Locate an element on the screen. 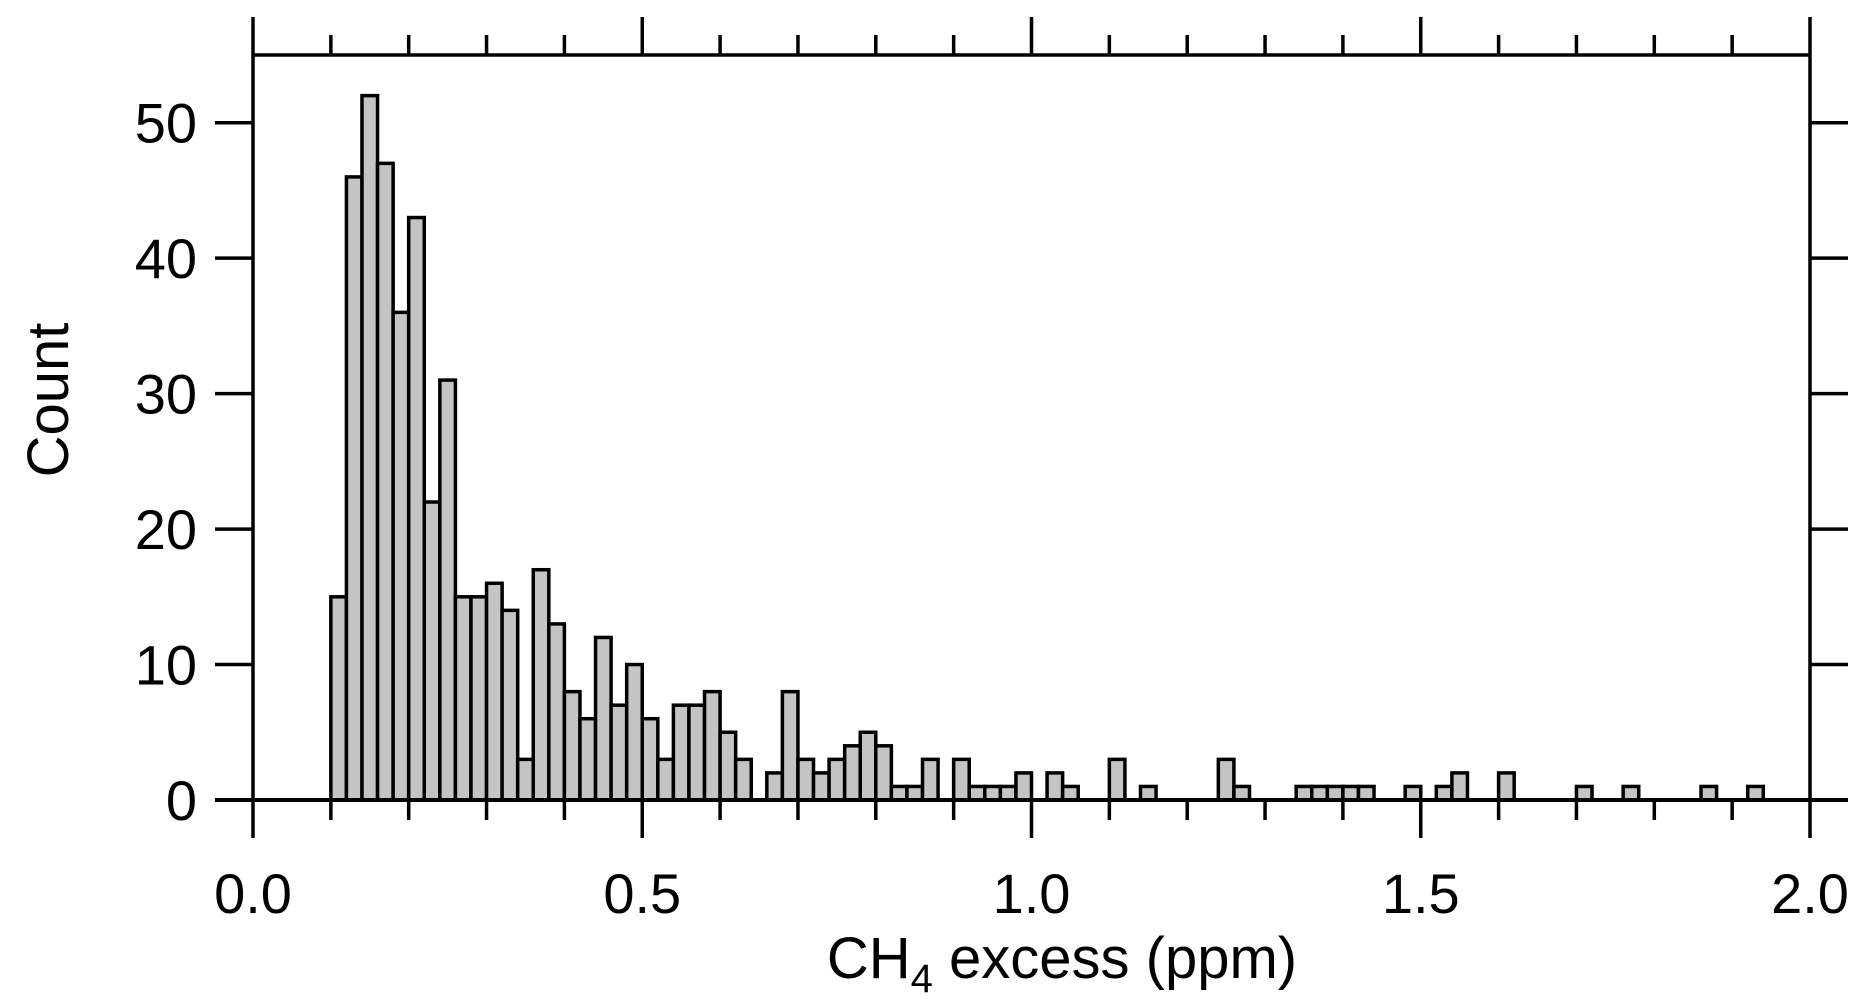  x-axis-label-main: CH is located at coordinates (869, 958).